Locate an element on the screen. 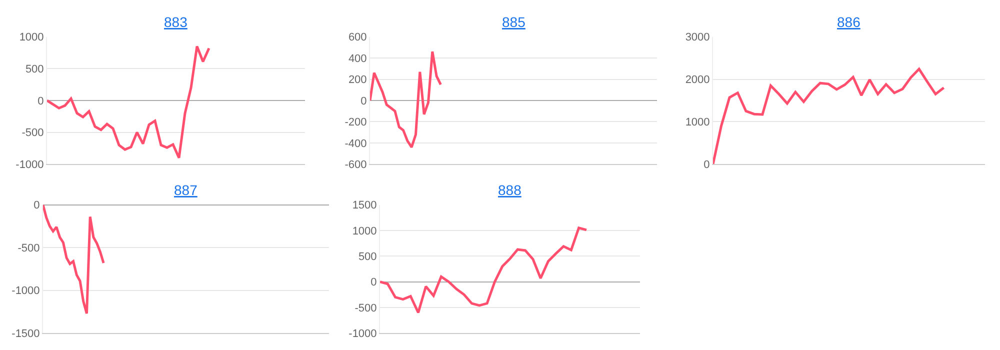 This screenshot has width=1000, height=350. y-tick-label: 400 is located at coordinates (357, 58).